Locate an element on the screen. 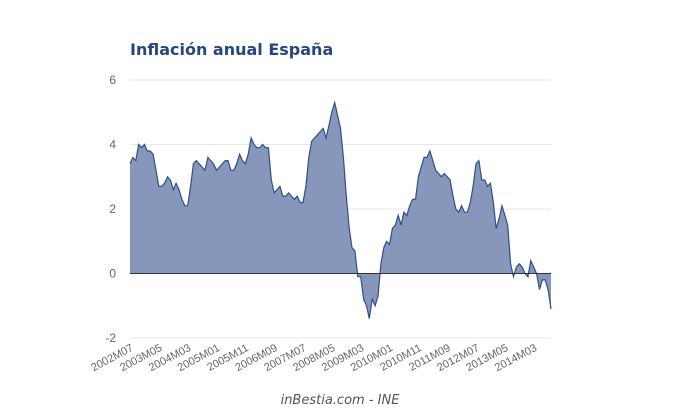 This screenshot has height=420, width=680. chart-title: Inflación anual España is located at coordinates (232, 49).